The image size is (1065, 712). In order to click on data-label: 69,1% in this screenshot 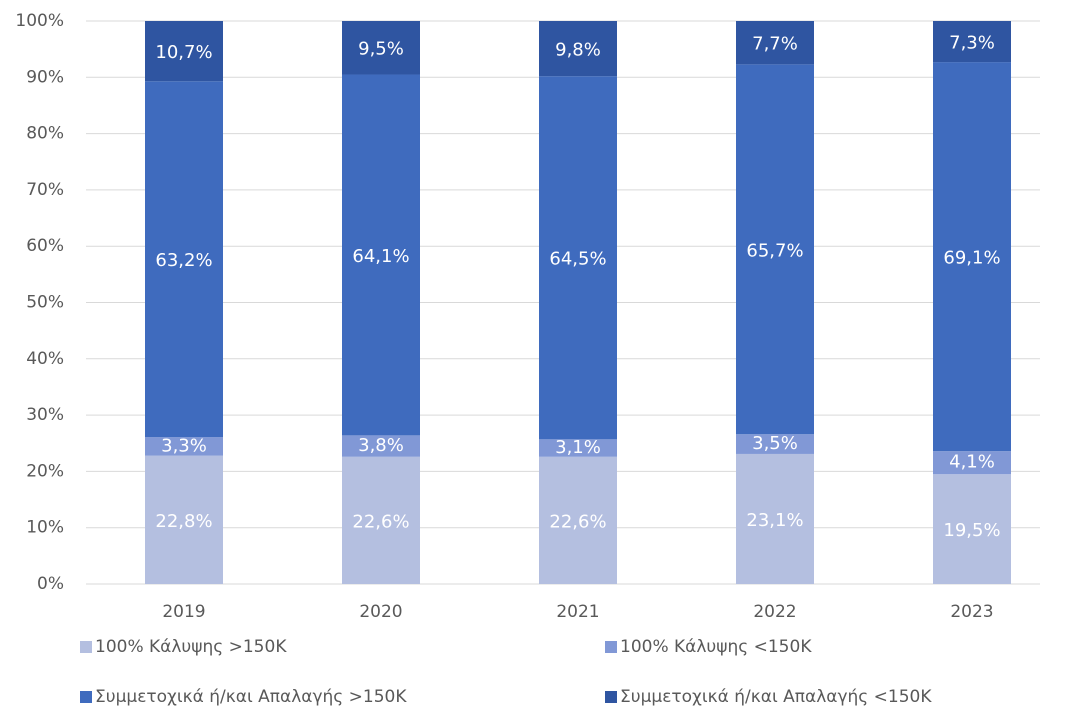, I will do `click(971, 258)`.